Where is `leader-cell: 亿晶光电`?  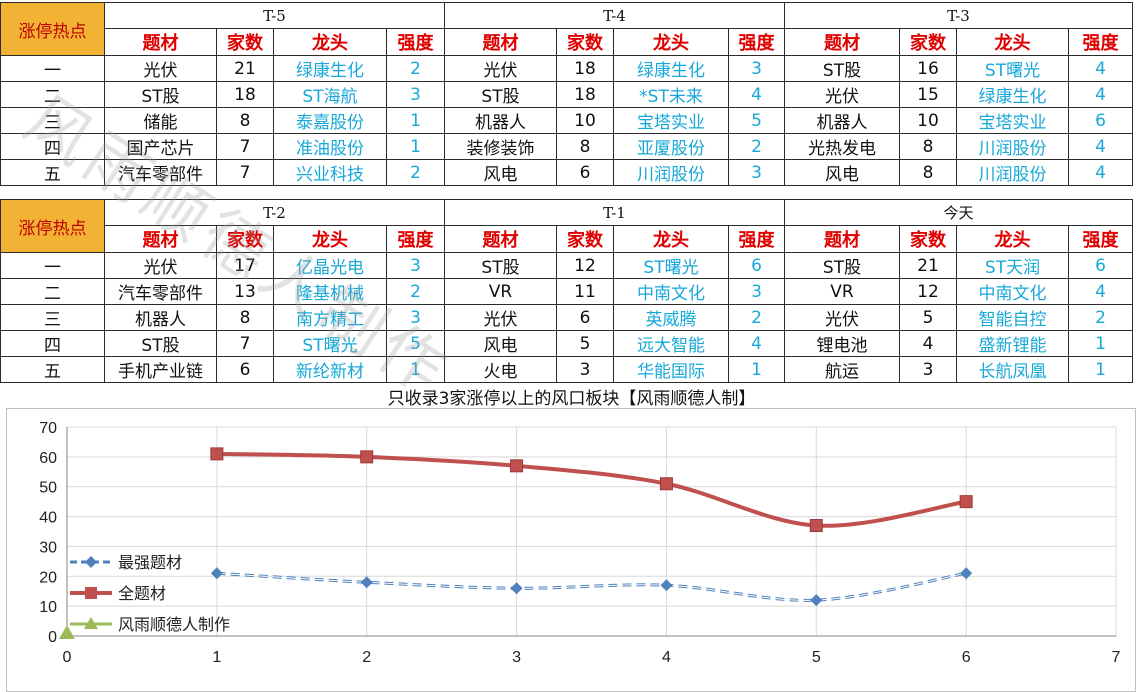 leader-cell: 亿晶光电 is located at coordinates (330, 265).